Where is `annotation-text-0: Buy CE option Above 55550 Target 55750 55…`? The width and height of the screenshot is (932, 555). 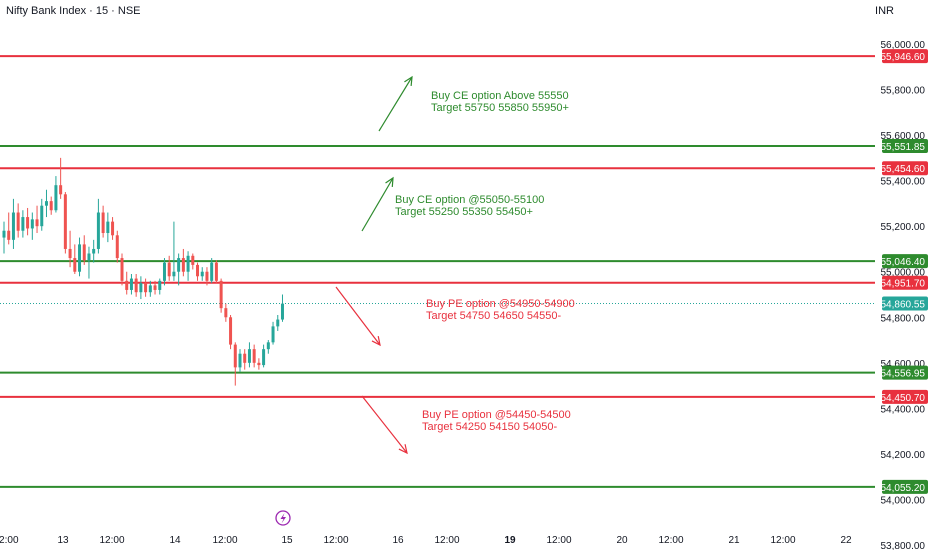 annotation-text-0: Buy CE option Above 55550 Target 55750 55… is located at coordinates (500, 102).